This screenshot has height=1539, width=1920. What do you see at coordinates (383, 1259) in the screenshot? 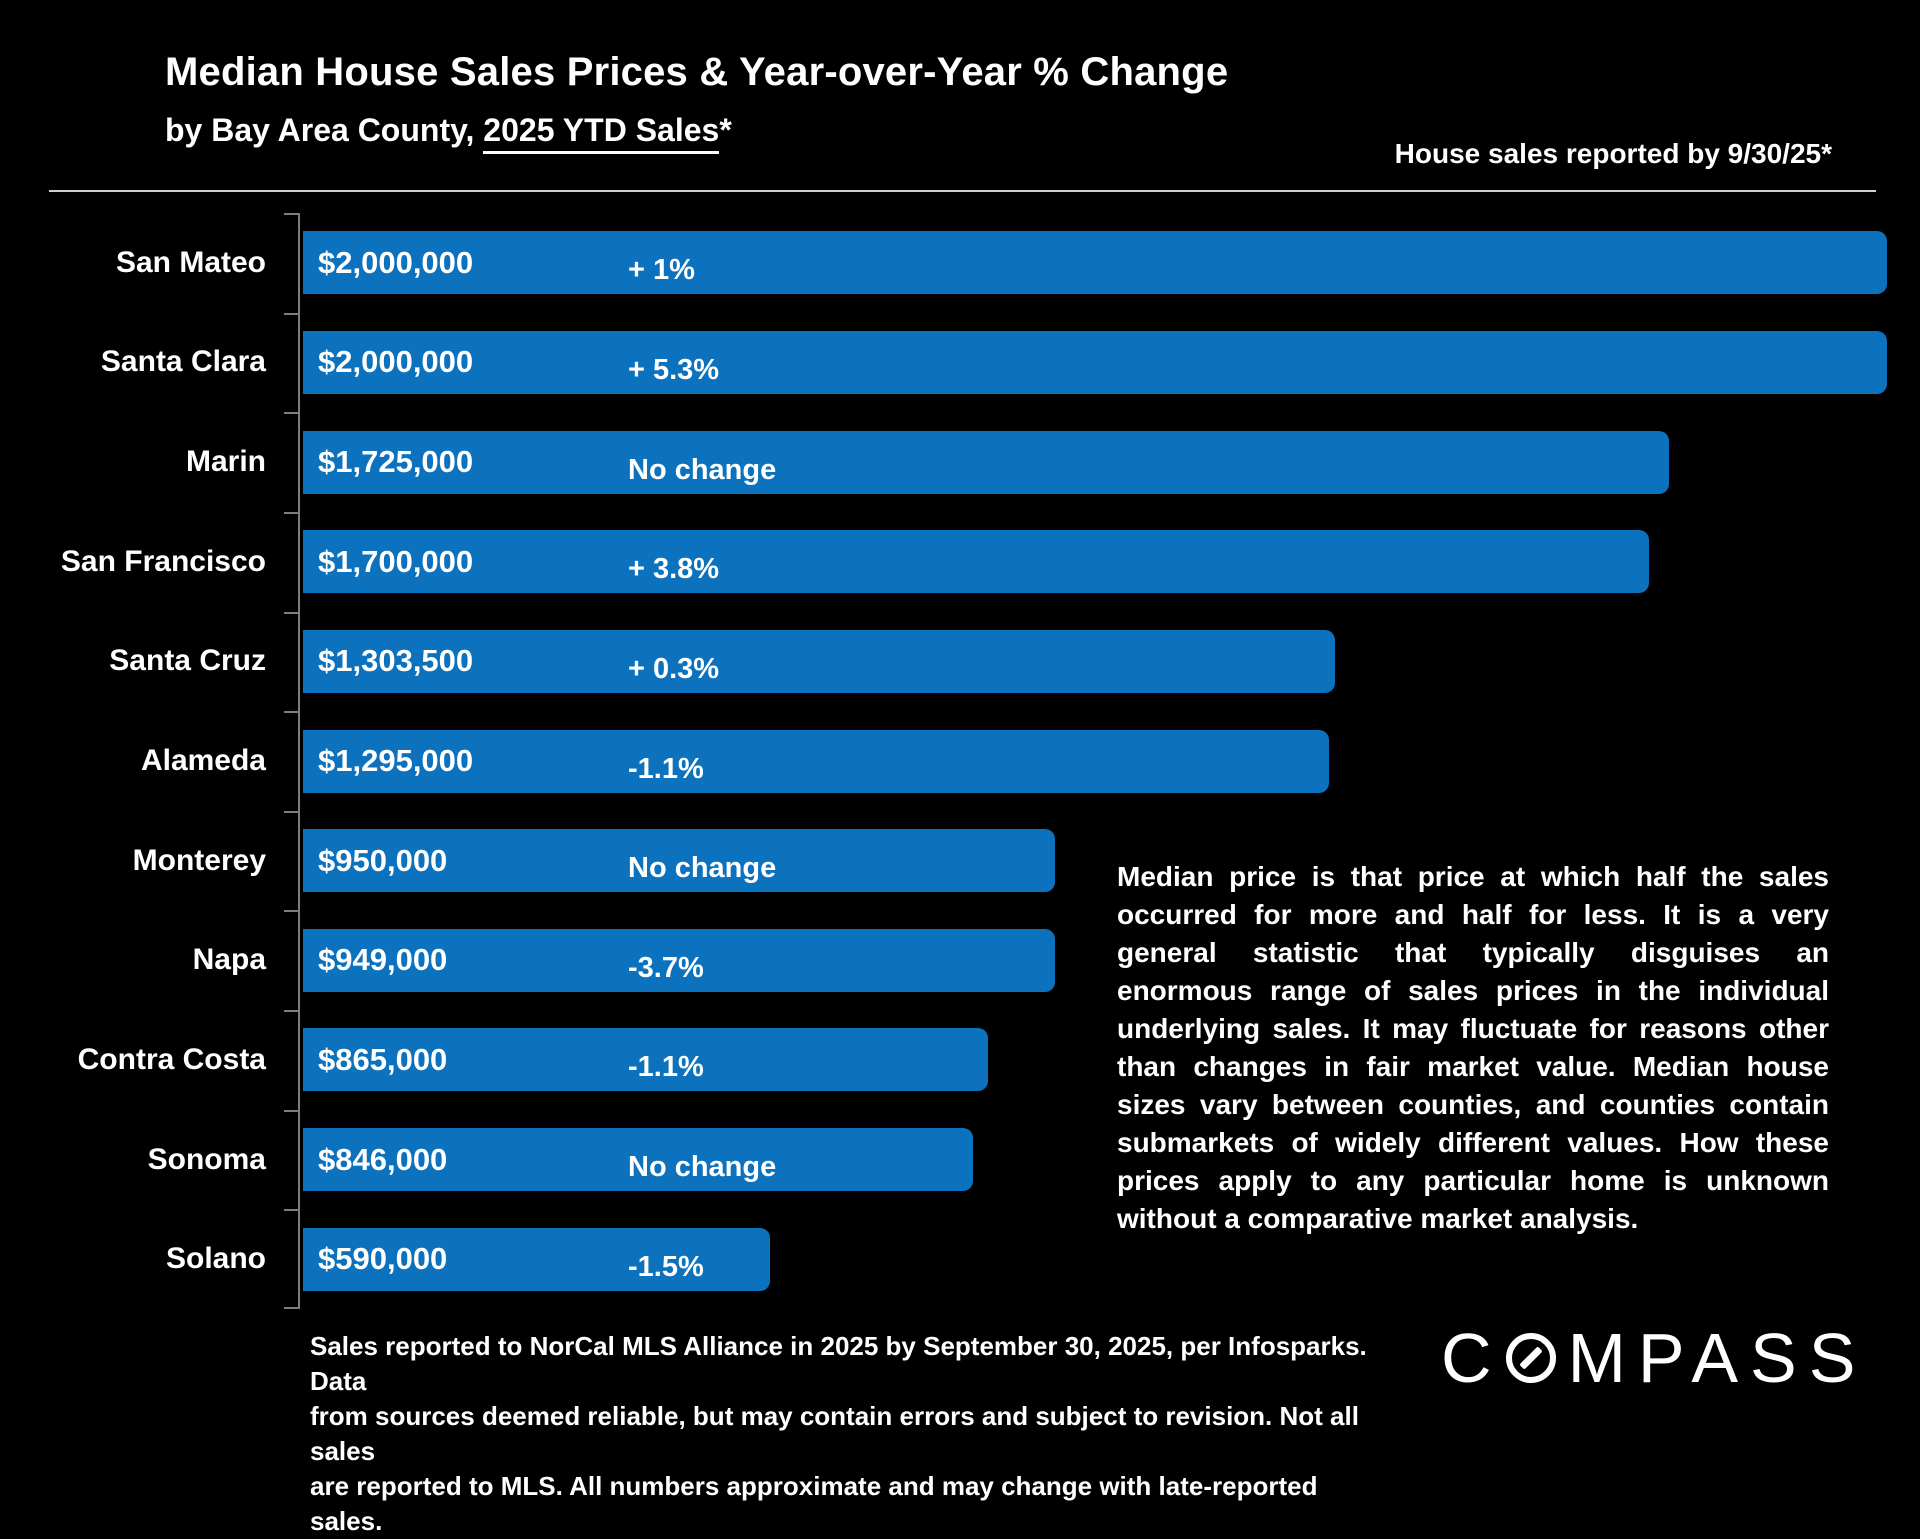
I see `price-label: $590,000` at bounding box center [383, 1259].